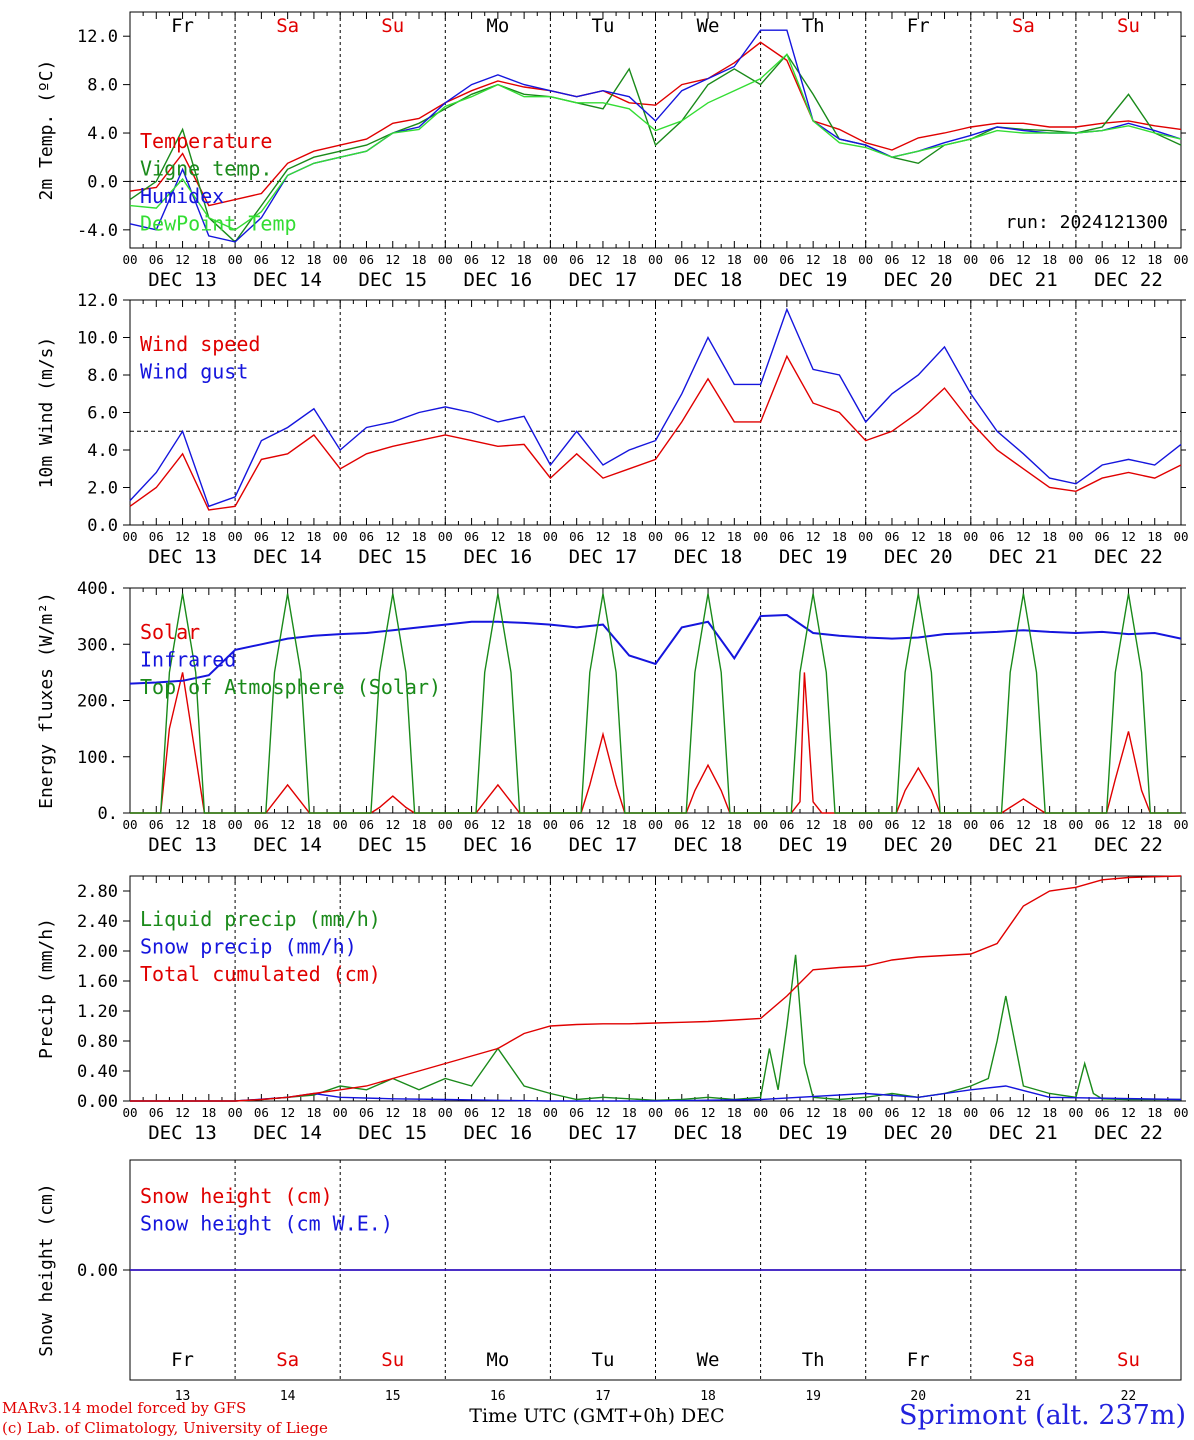 The width and height of the screenshot is (1194, 1440). What do you see at coordinates (497, 1360) in the screenshot?
I see `bottom-weekday-label: Mo` at bounding box center [497, 1360].